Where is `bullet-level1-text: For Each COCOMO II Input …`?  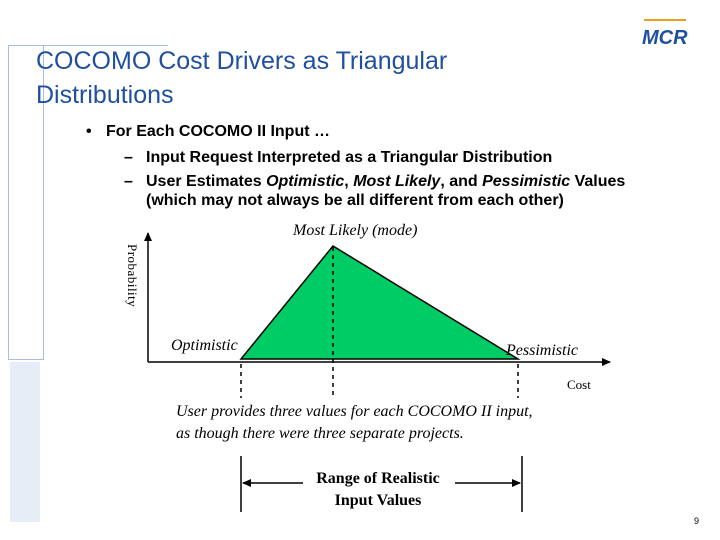 bullet-level1-text: For Each COCOMO II Input … is located at coordinates (218, 131).